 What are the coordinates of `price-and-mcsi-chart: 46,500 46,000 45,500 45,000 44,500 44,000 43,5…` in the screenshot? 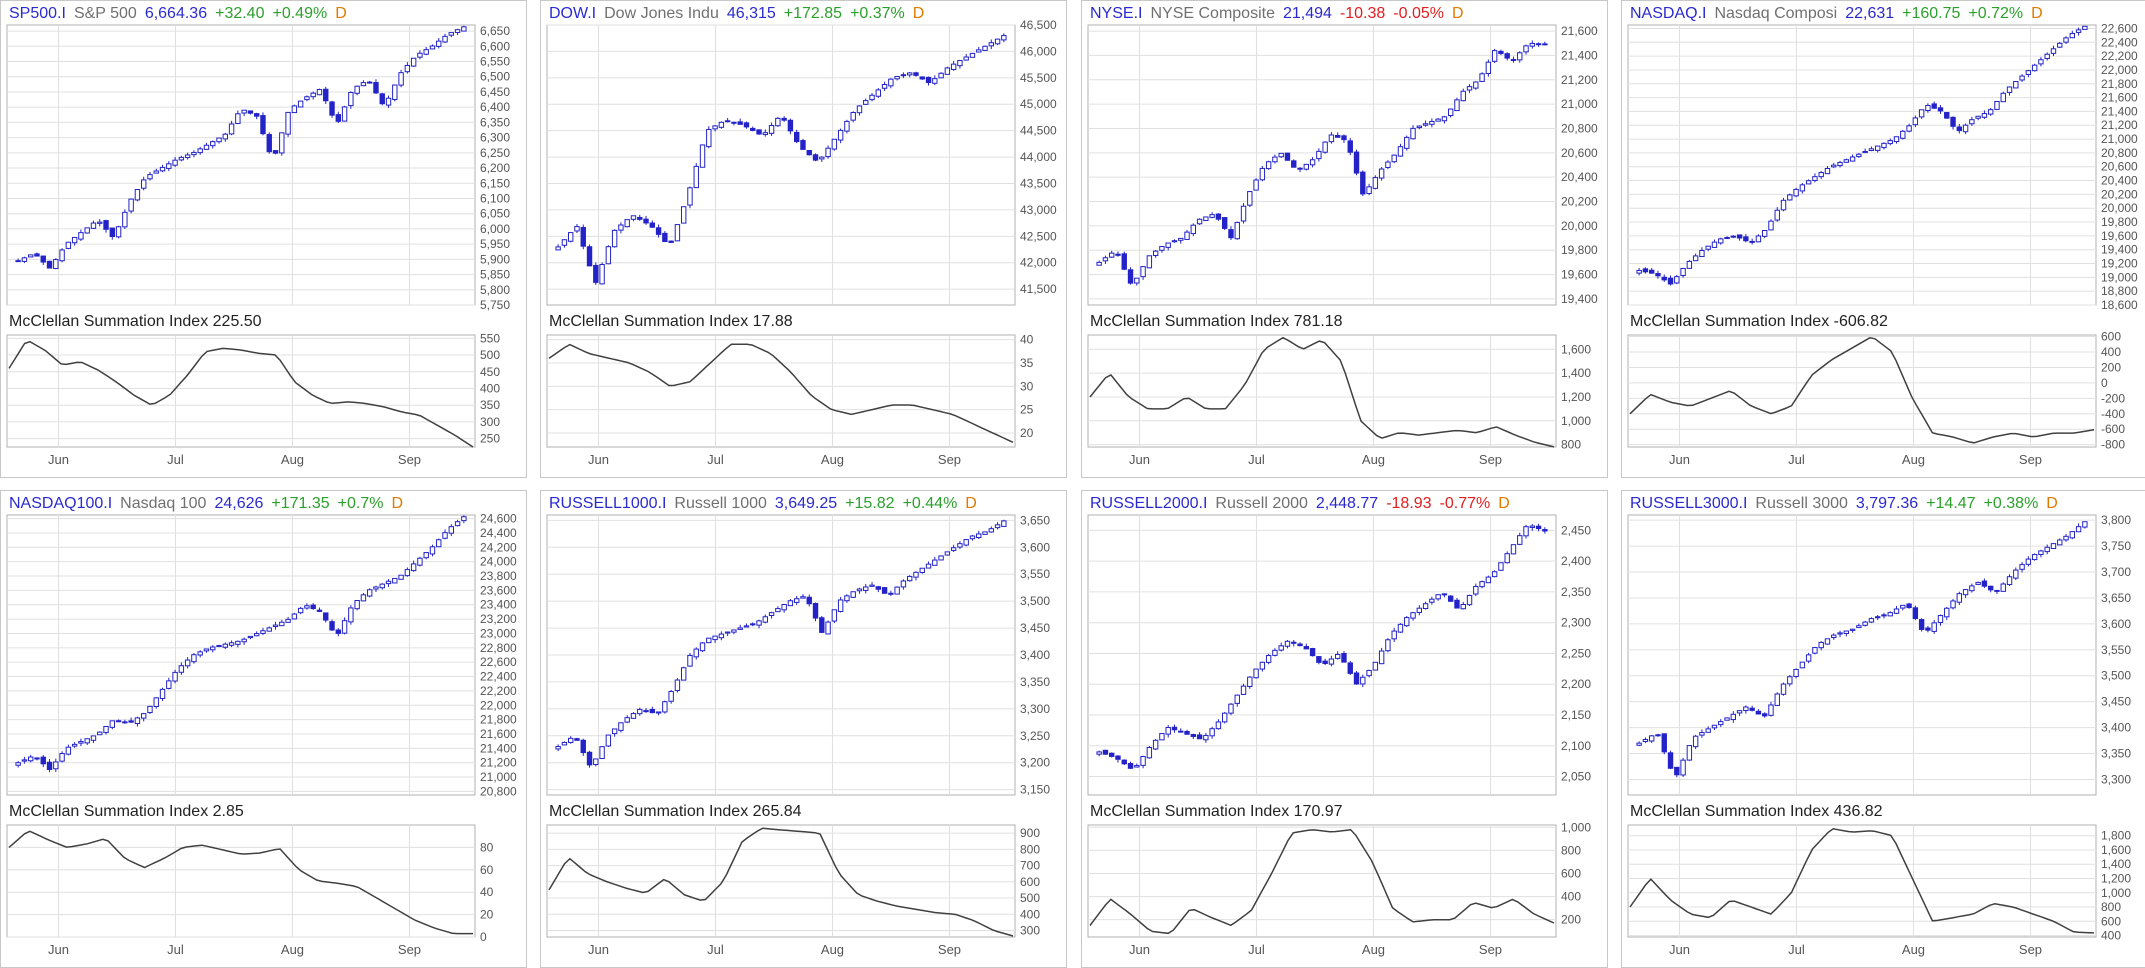 It's located at (801, 242).